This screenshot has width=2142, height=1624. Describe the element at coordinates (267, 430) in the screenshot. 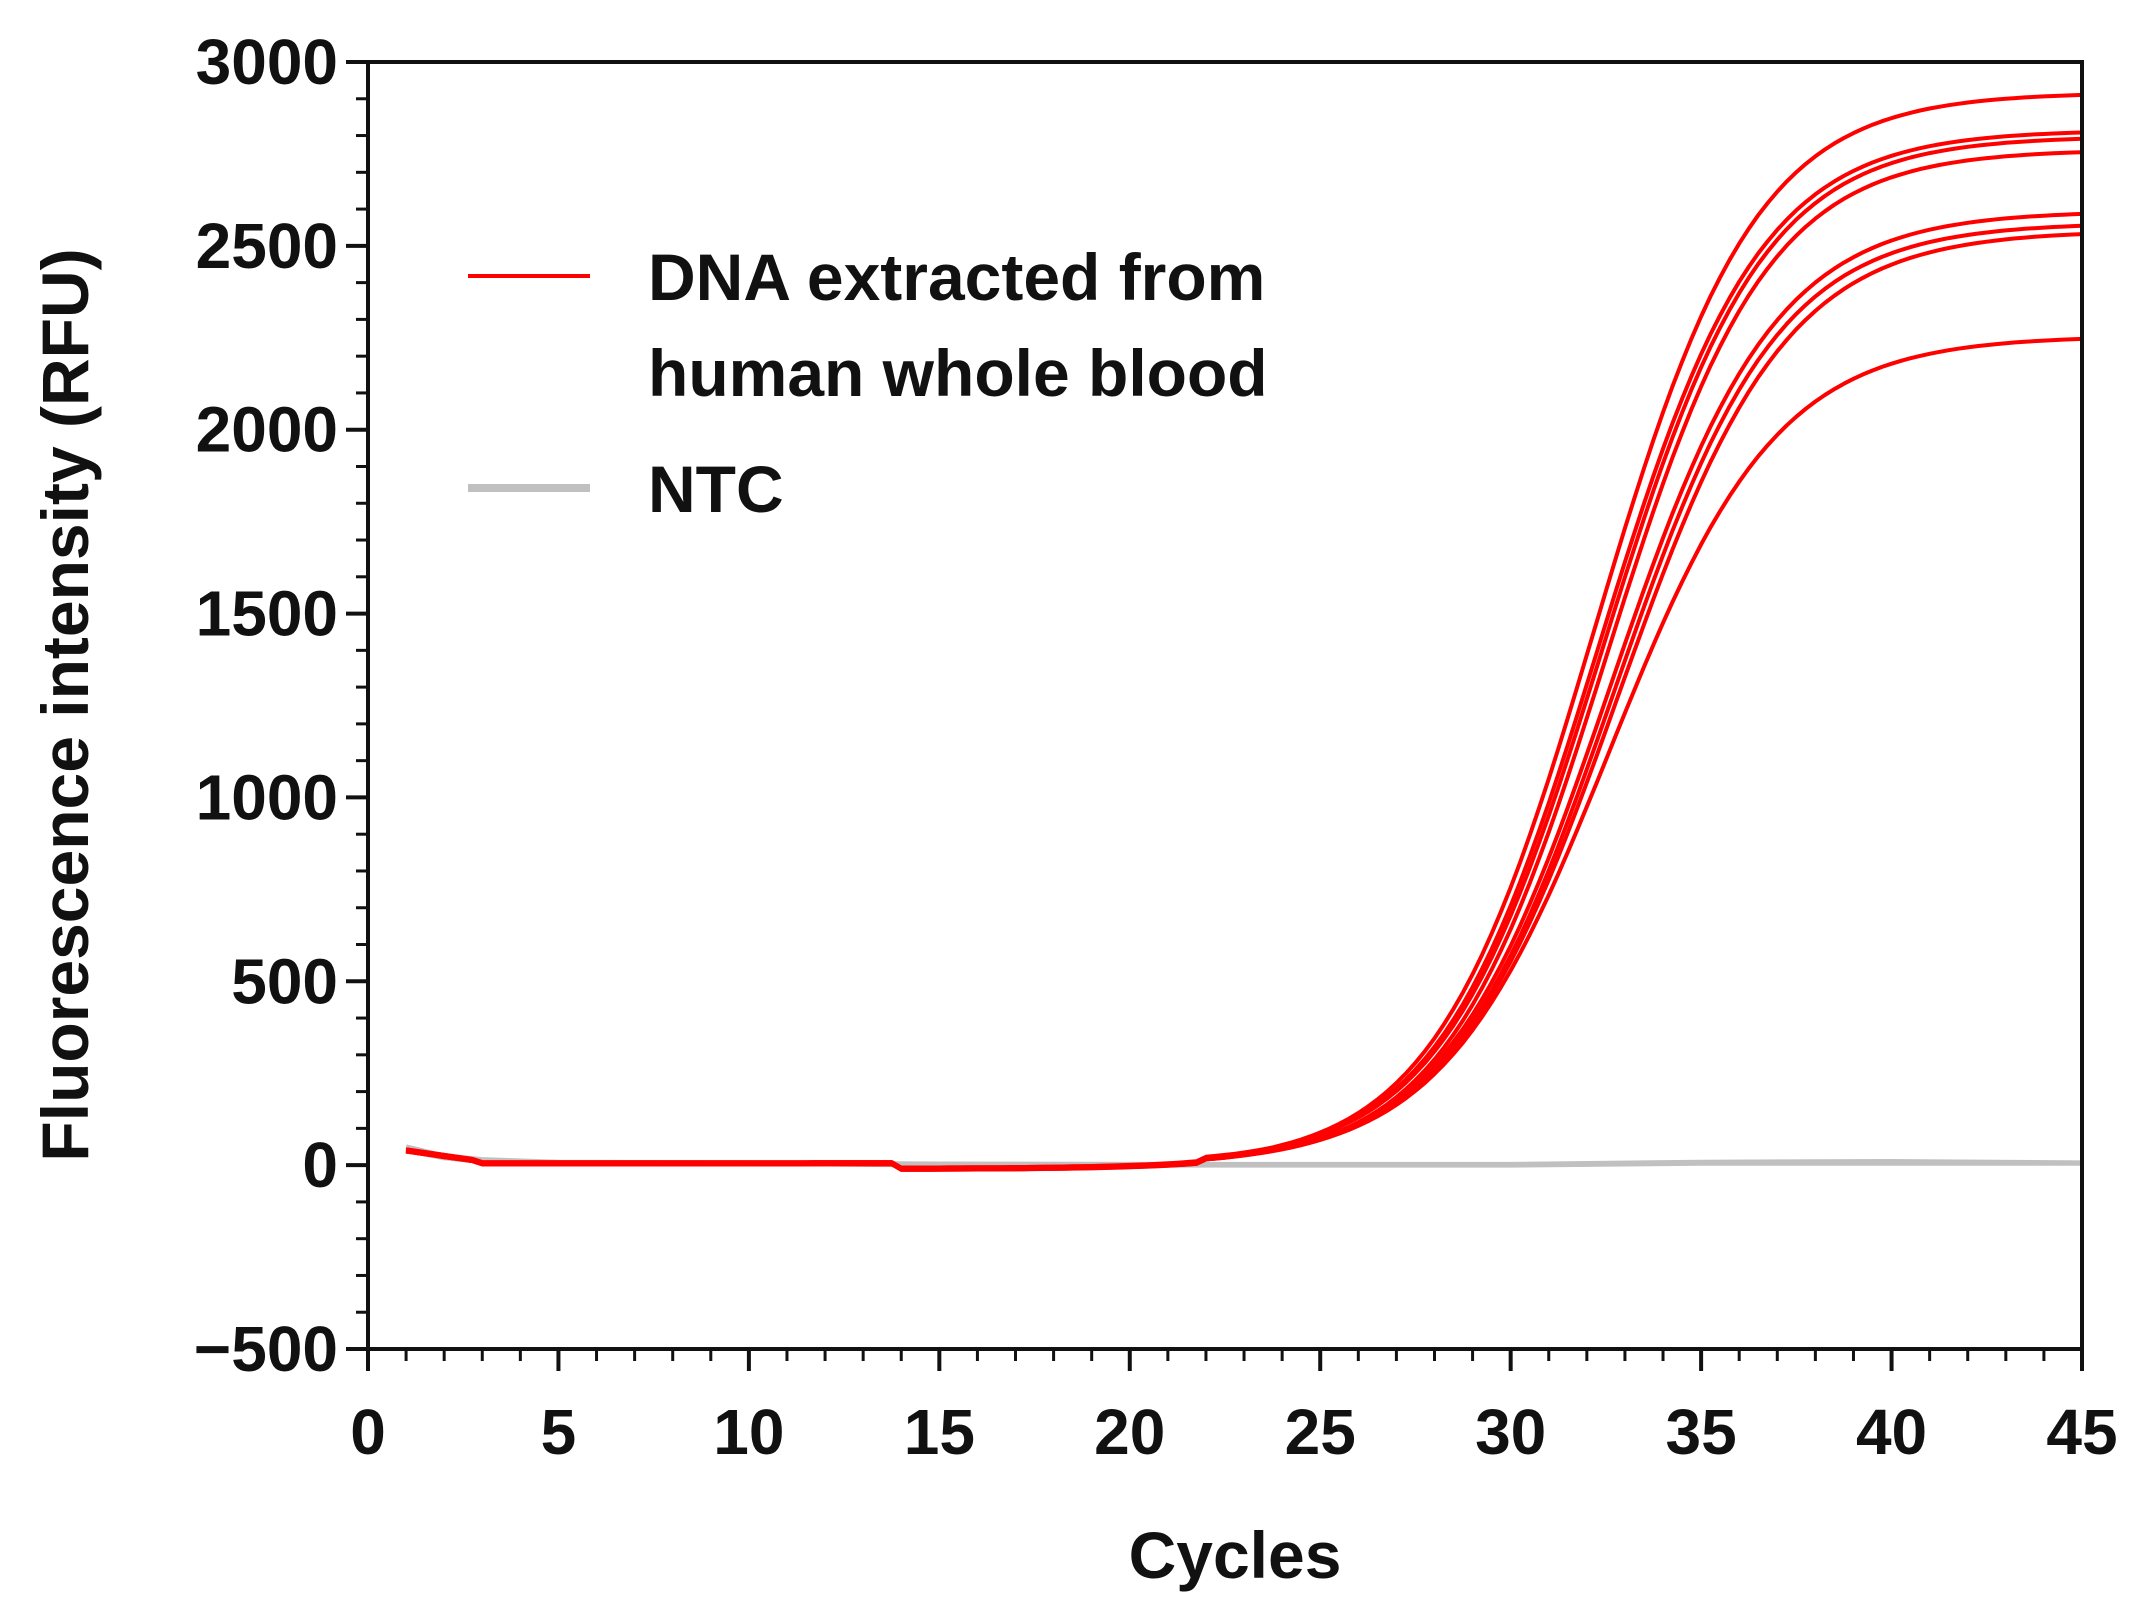

I see `y-tick-label: 2000` at that location.